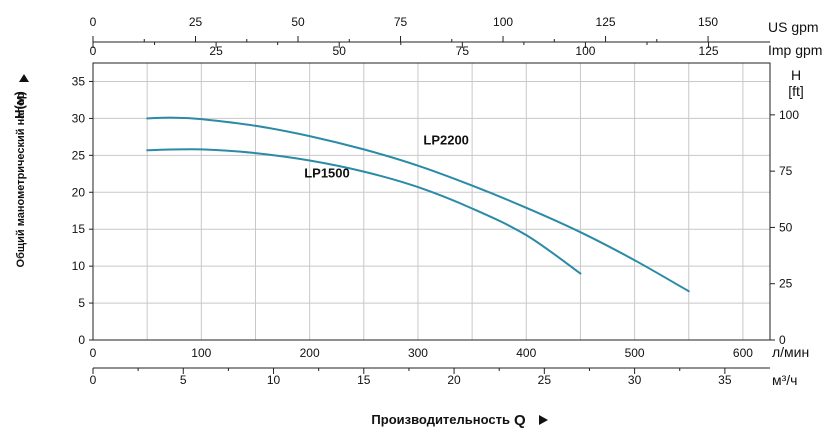  I want to click on m3h-tick-label: 0, so click(93, 380).